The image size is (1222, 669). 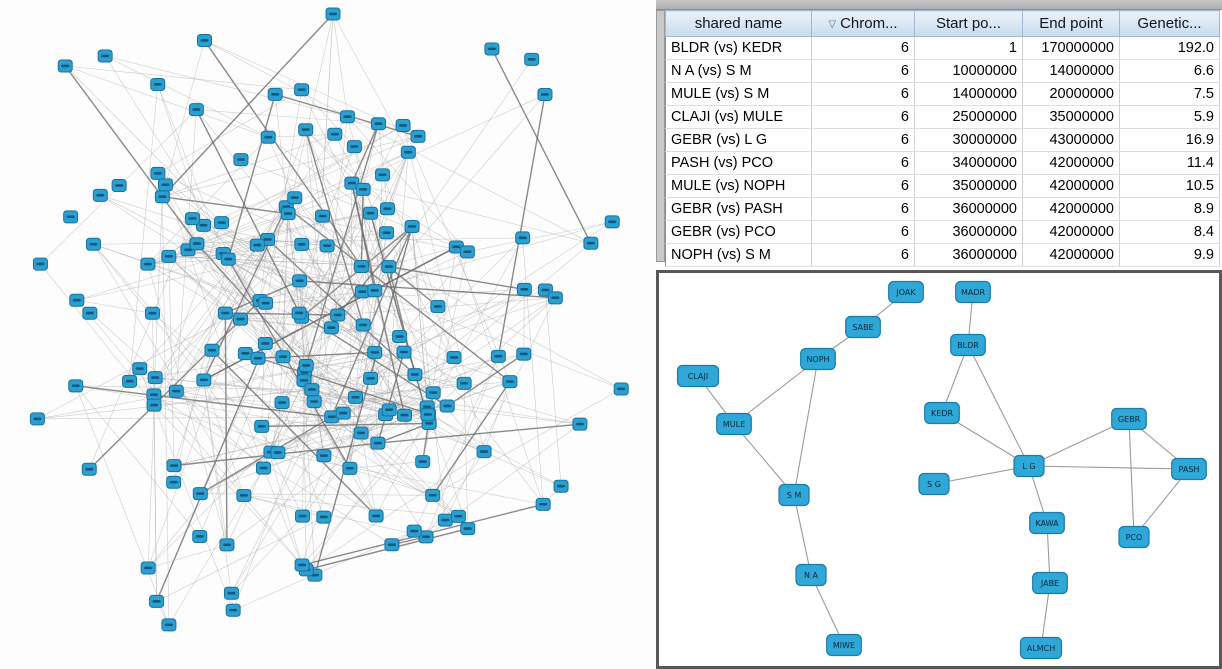 What do you see at coordinates (832, 24) in the screenshot?
I see `filter-icon: ▽` at bounding box center [832, 24].